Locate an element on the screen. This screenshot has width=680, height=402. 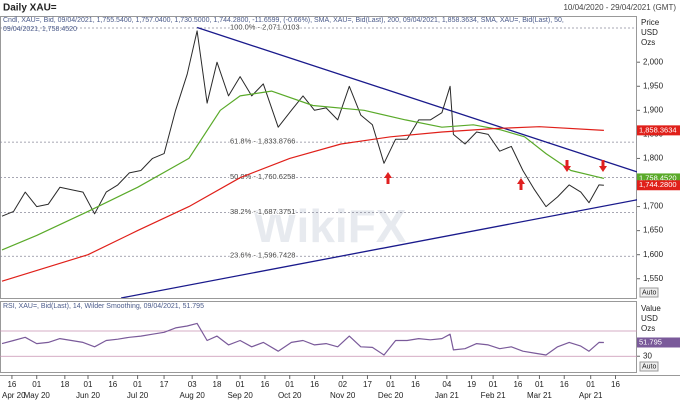
y-tick-label: 1,650 is located at coordinates (653, 230).